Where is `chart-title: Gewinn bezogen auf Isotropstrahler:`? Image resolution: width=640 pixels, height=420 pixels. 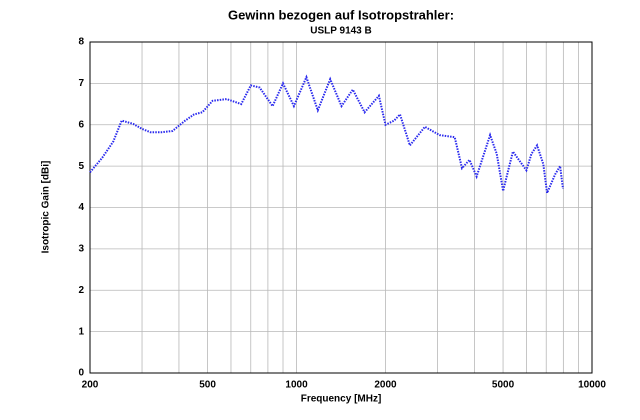
chart-title: Gewinn bezogen auf Isotropstrahler: is located at coordinates (341, 14).